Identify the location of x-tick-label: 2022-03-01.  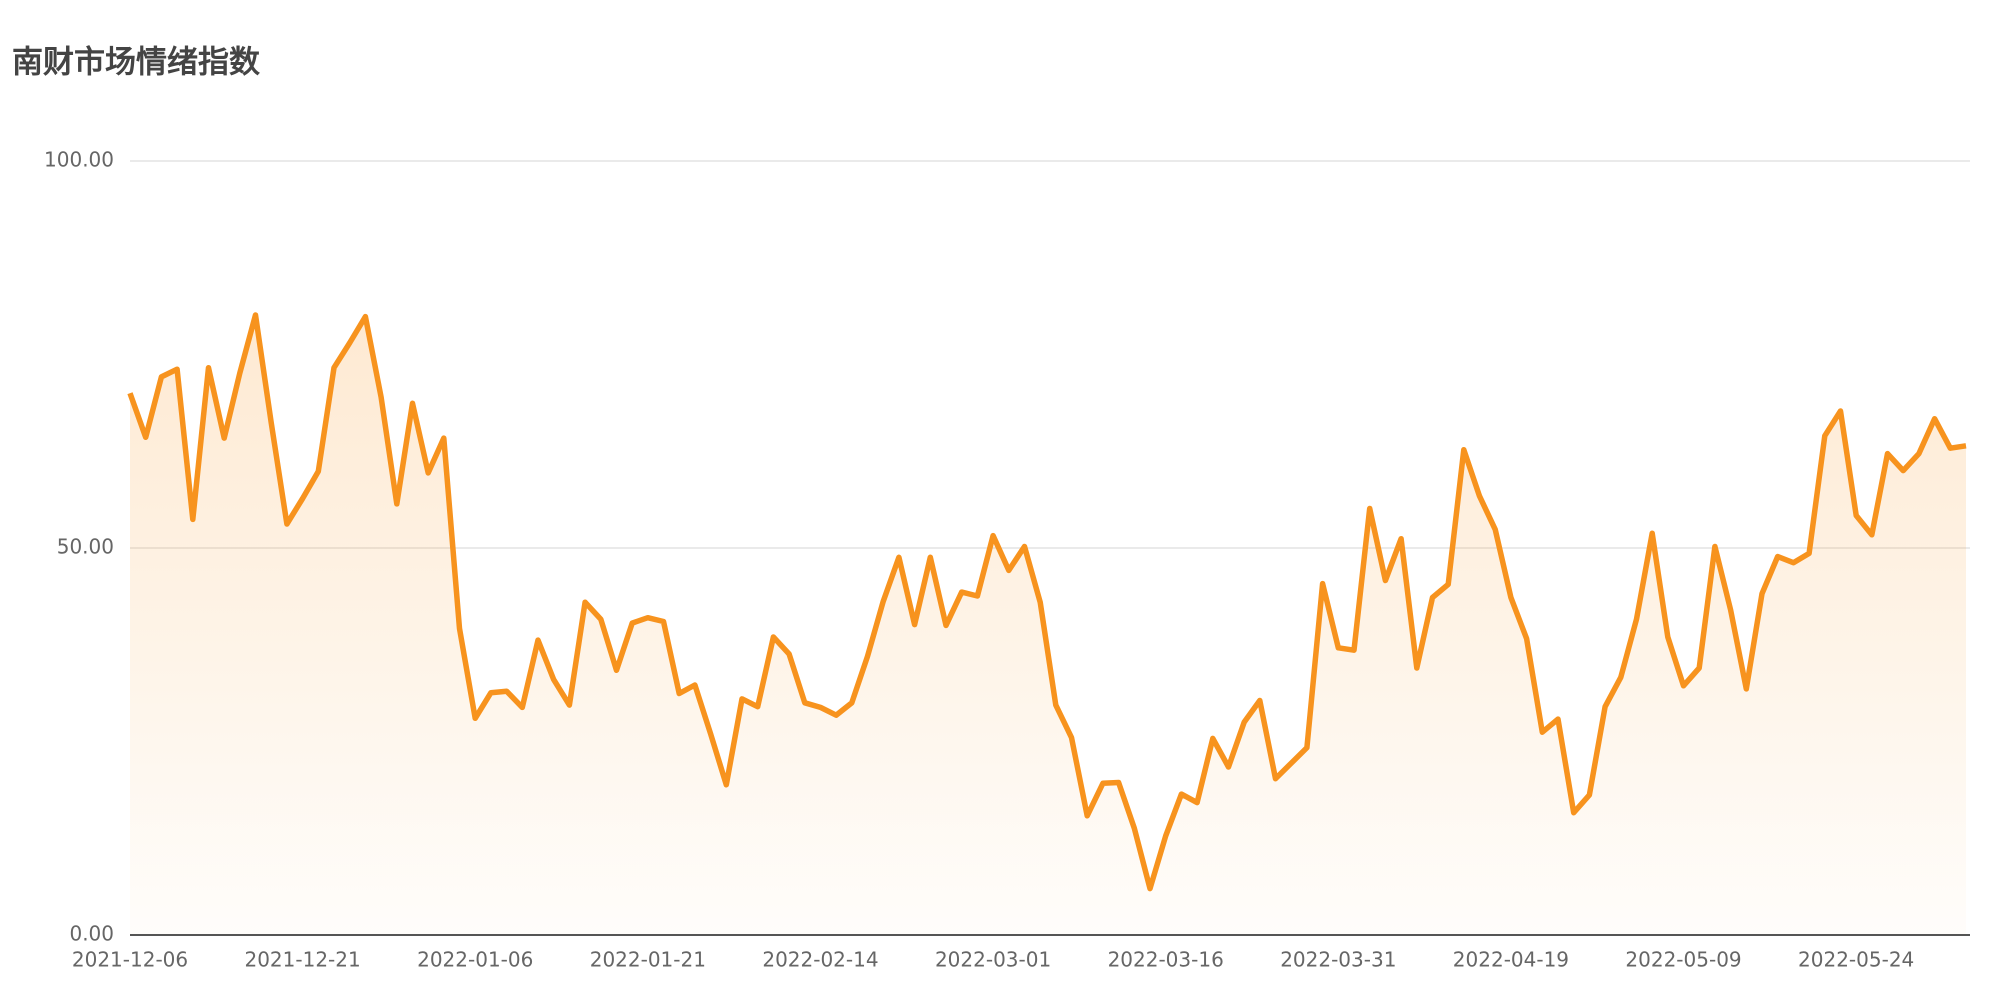
(993, 960).